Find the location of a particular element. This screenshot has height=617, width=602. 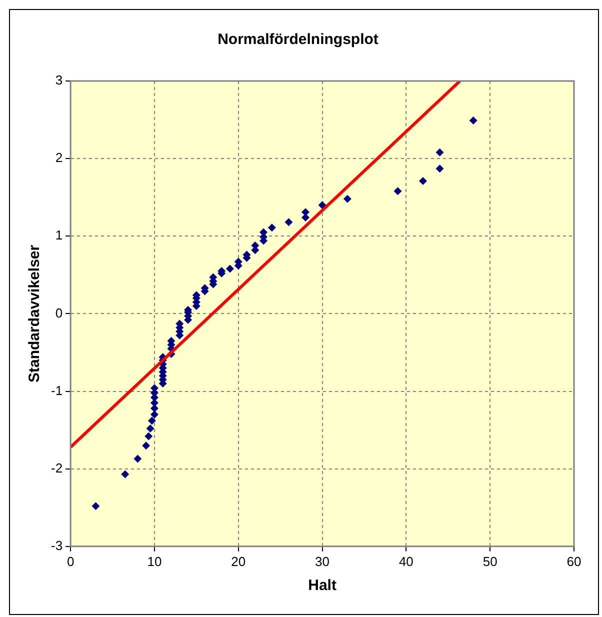

x-axis-title: Halt is located at coordinates (322, 585).